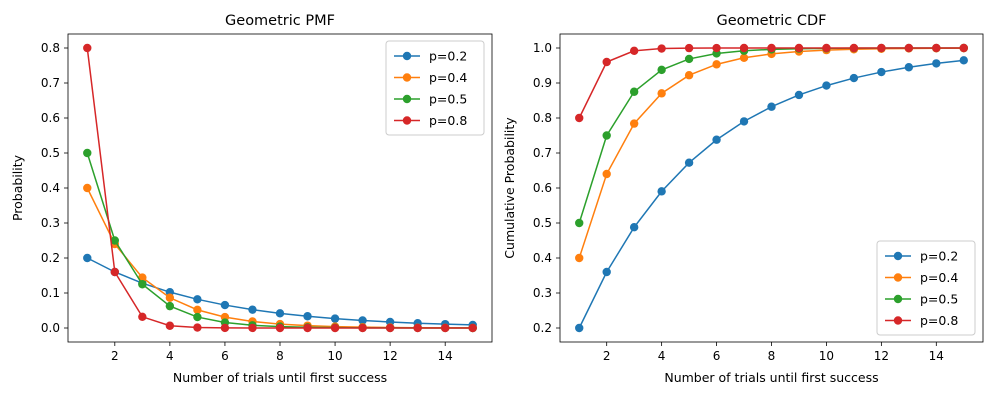 This screenshot has height=400, width=1000. What do you see at coordinates (448, 56) in the screenshot?
I see `legend-label: p=0.2` at bounding box center [448, 56].